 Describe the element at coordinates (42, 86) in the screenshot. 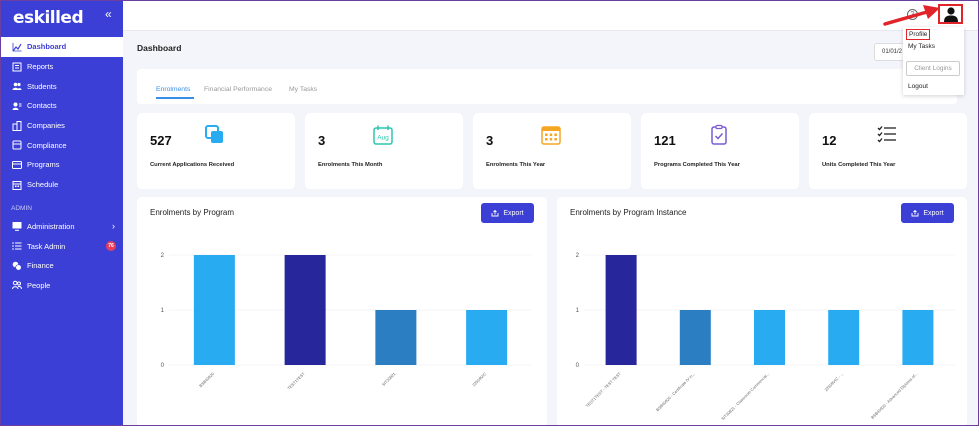

I see `sidebar-item-label: Students` at that location.